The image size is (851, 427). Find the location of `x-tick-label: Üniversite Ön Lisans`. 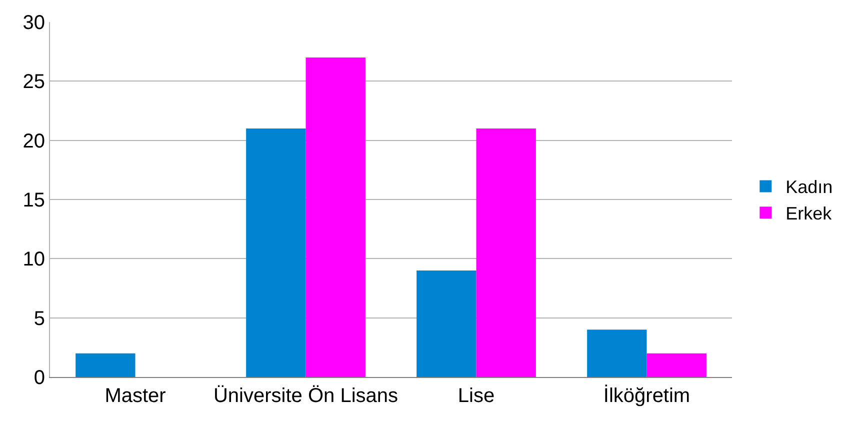

x-tick-label: Üniversite Ön Lisans is located at coordinates (305, 396).